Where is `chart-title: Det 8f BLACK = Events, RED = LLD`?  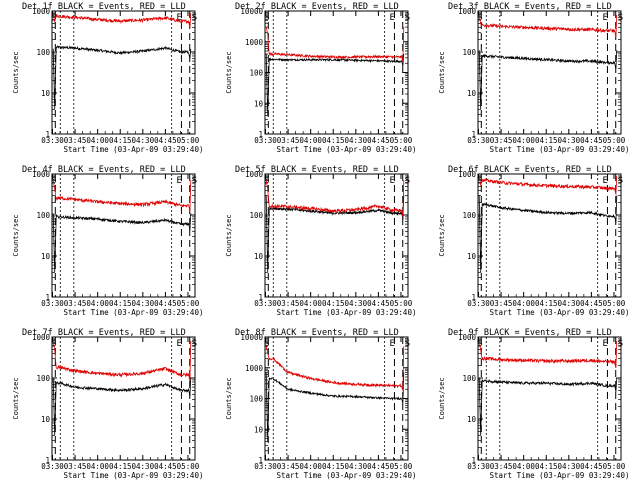
chart-title: Det 8f BLACK = Events, RED = LLD is located at coordinates (317, 333).